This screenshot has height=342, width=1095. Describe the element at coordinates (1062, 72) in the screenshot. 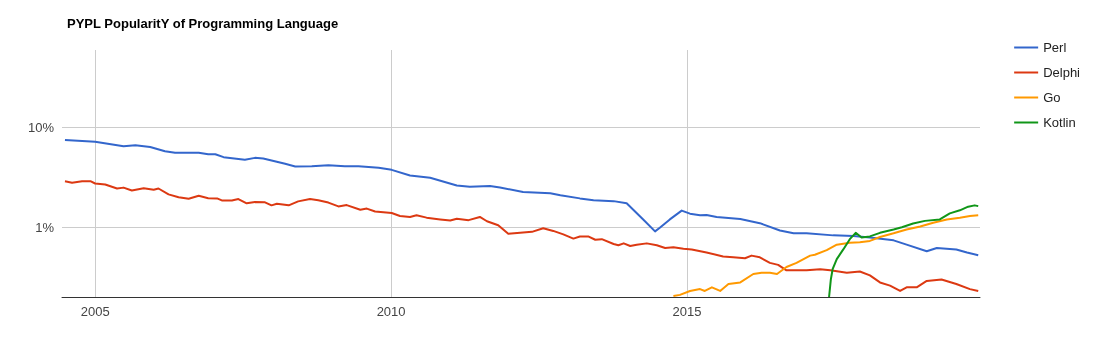

I see `legend-label: Delphi` at that location.